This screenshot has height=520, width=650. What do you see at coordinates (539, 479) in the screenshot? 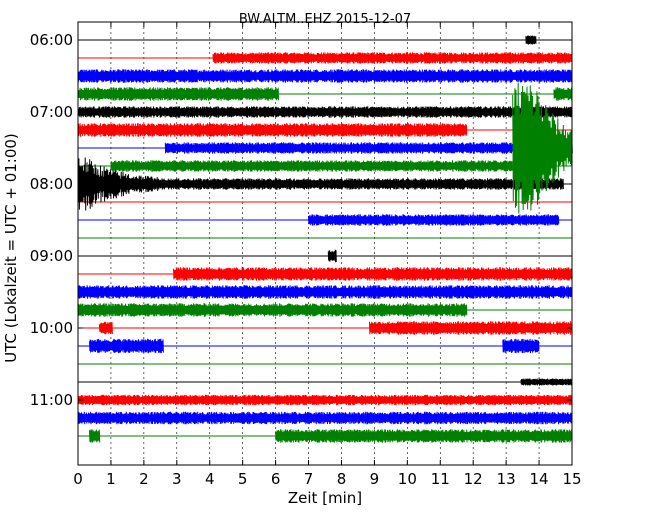
I see `x-tick-label: 14` at bounding box center [539, 479].